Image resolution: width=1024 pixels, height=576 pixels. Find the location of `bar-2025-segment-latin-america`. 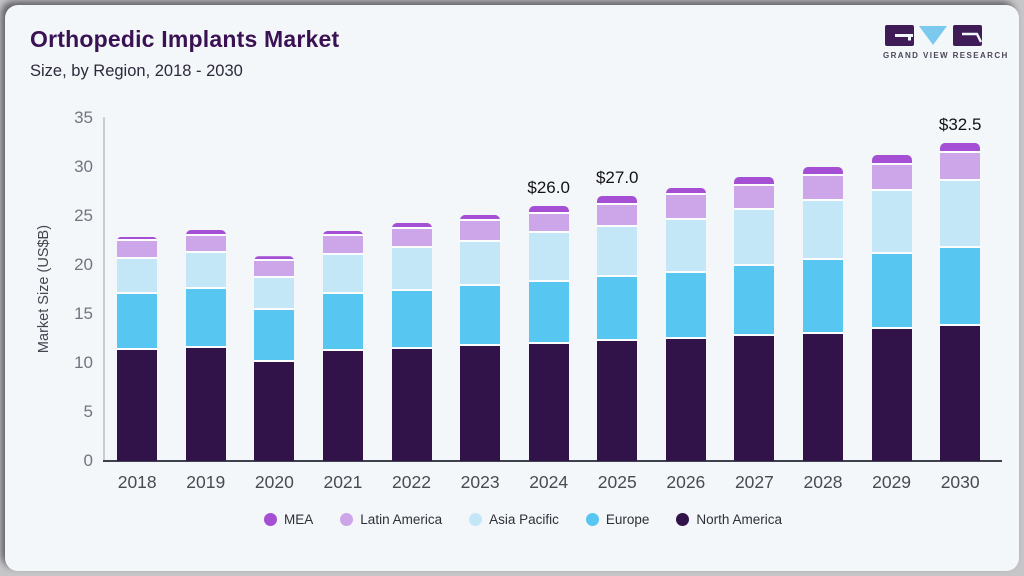

bar-2025-segment-latin-america is located at coordinates (617, 216).